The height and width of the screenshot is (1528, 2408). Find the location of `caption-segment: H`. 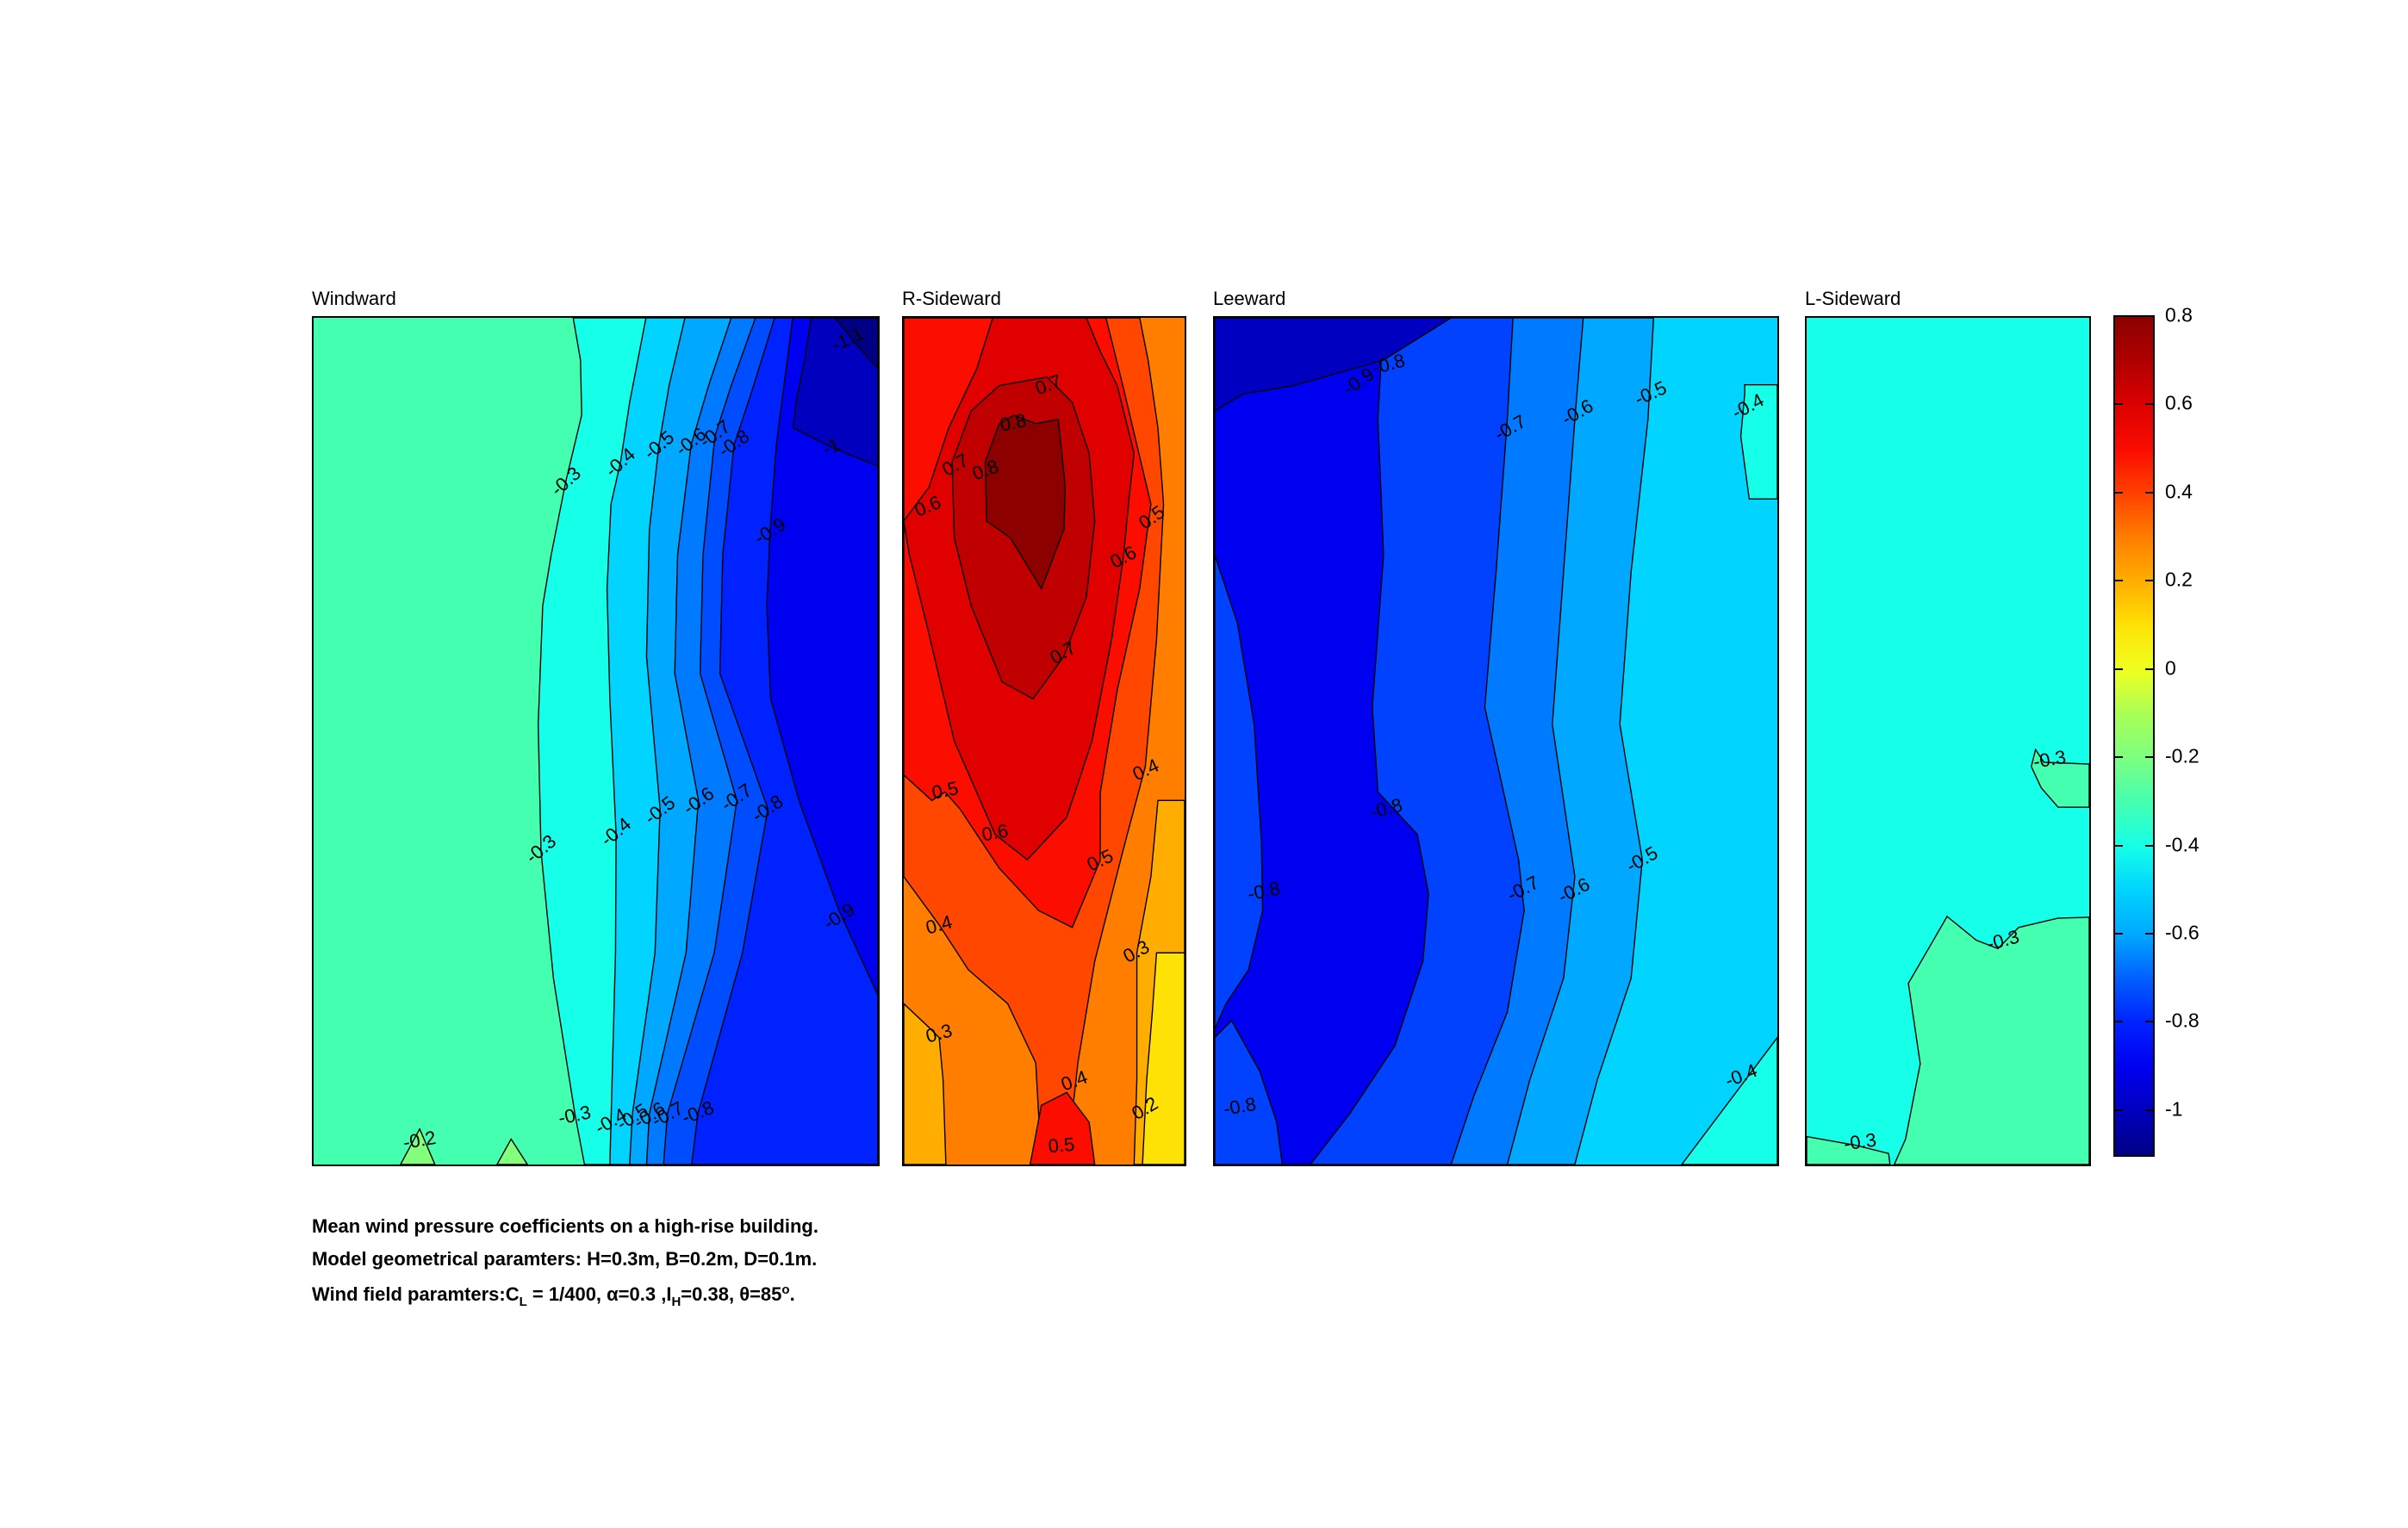

caption-segment: H is located at coordinates (676, 1302).